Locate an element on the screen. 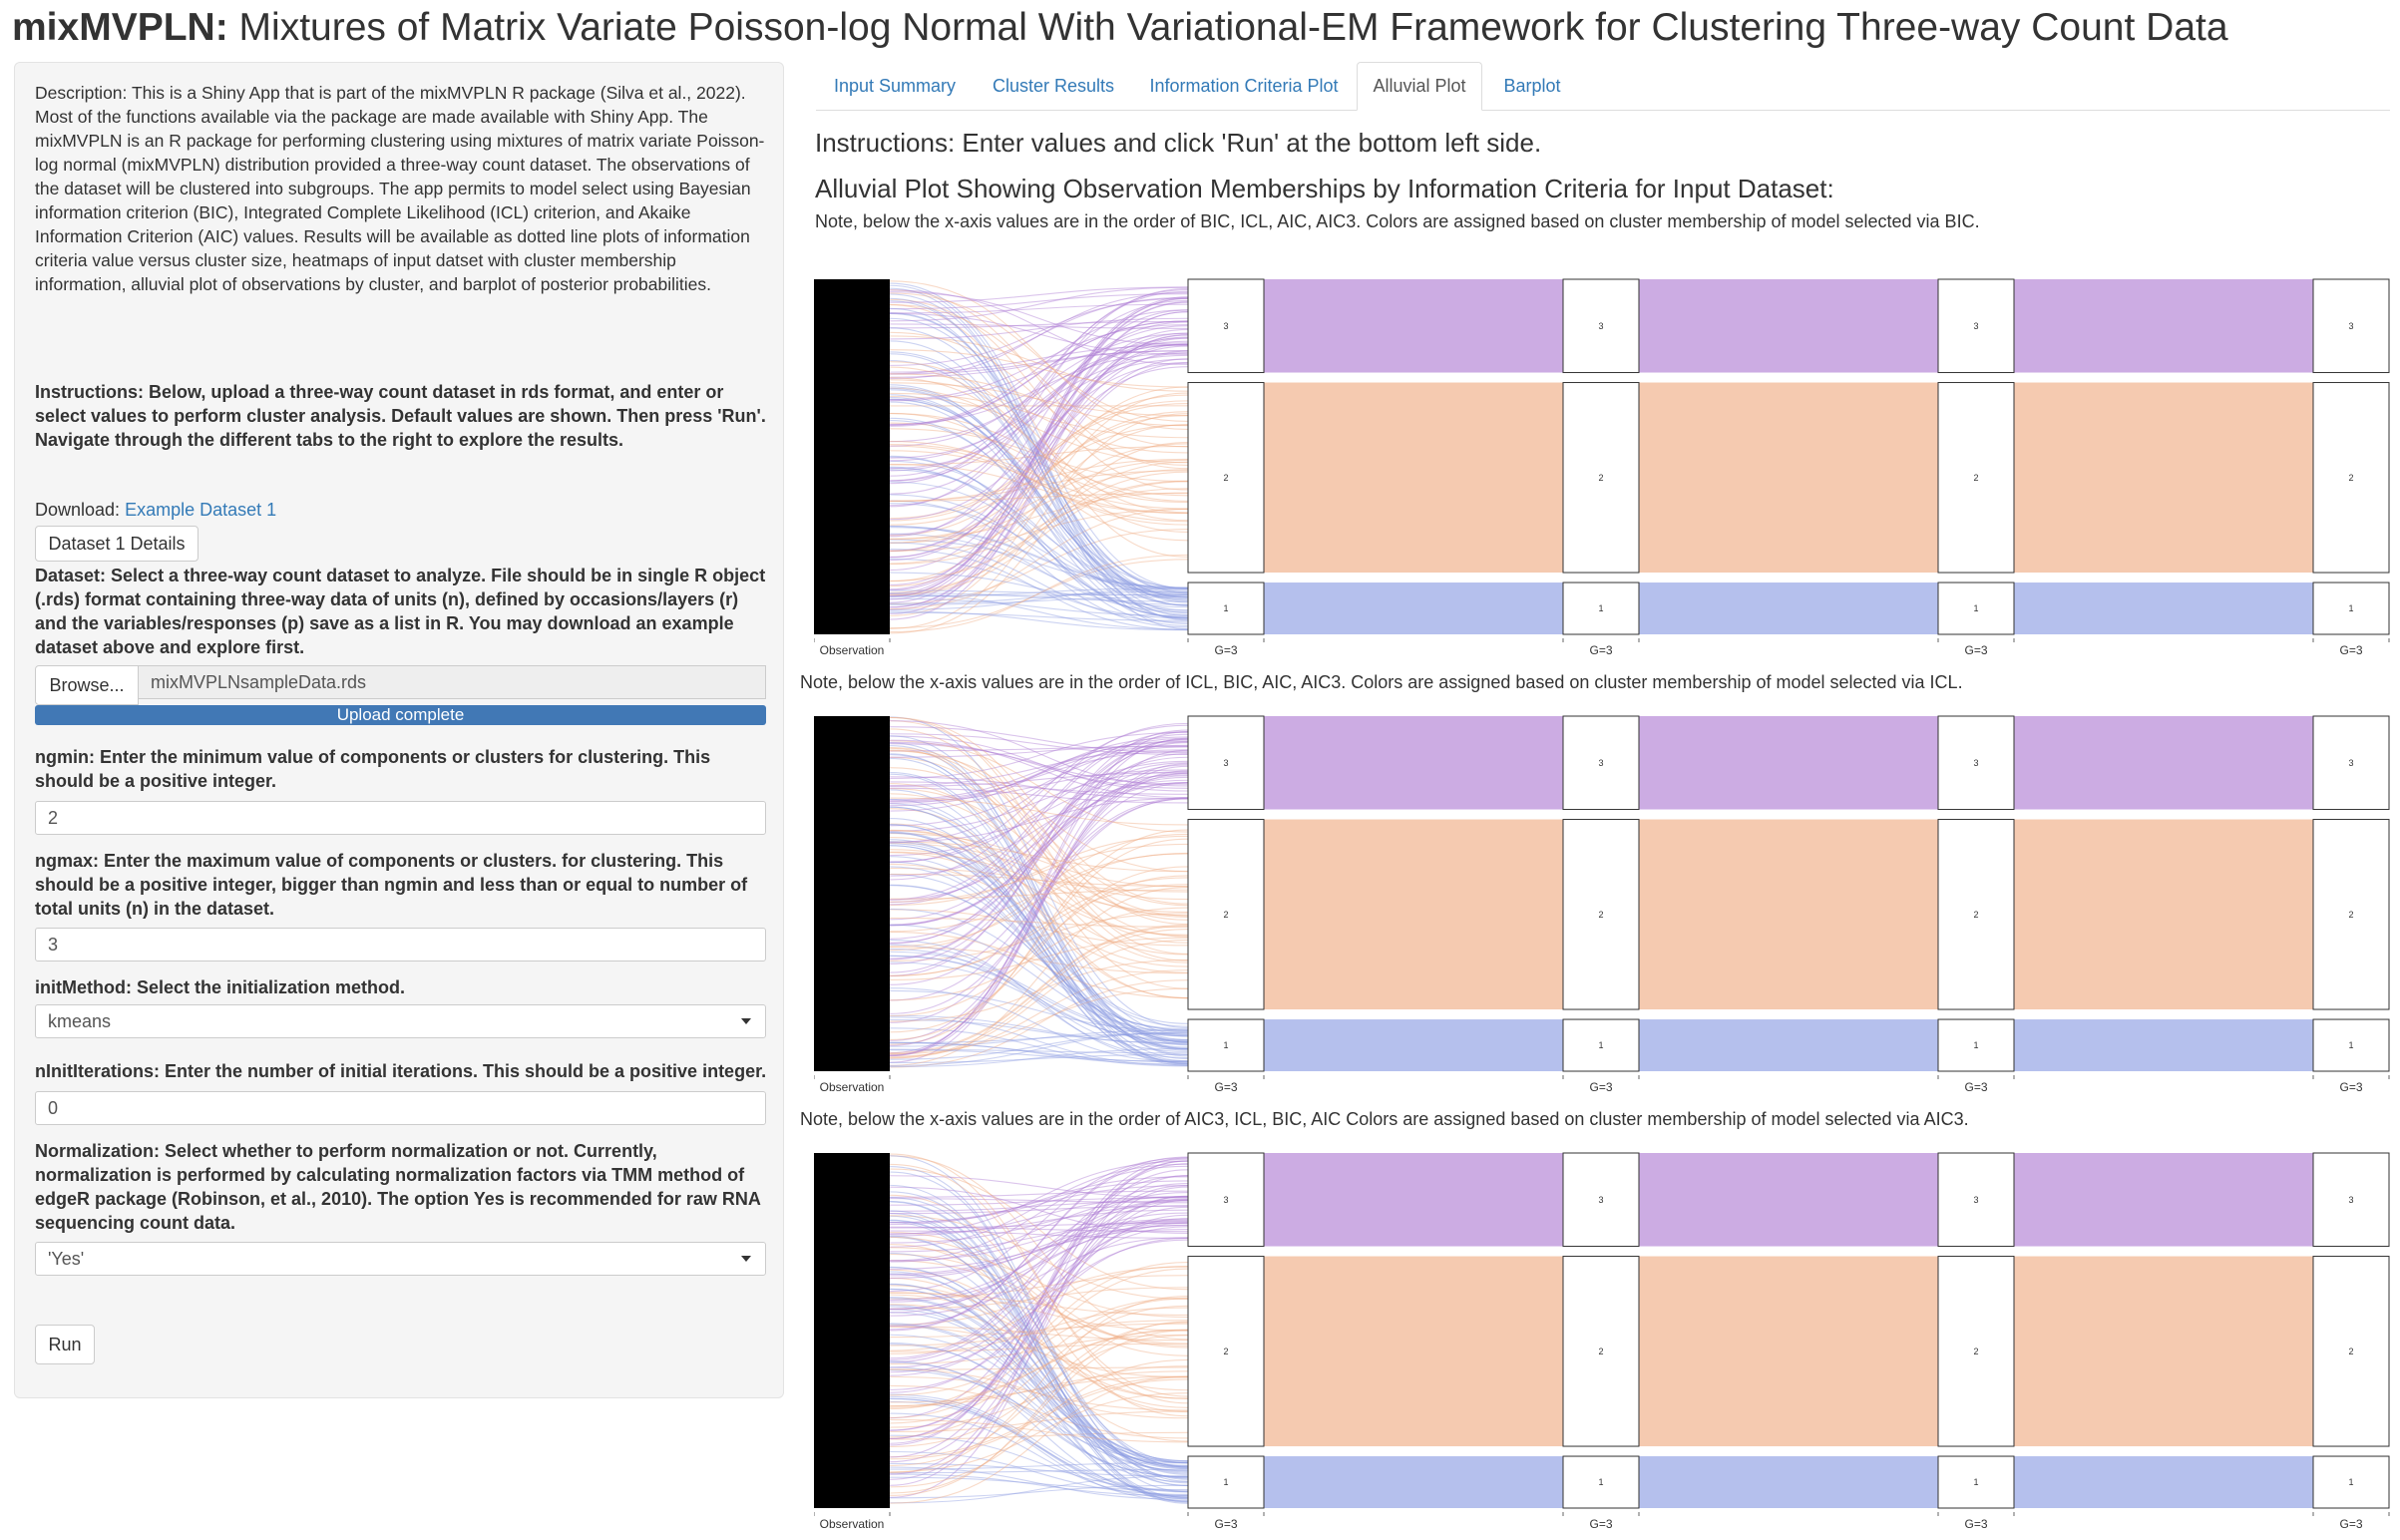  tab-cluster-results: Cluster Results is located at coordinates (1053, 86).